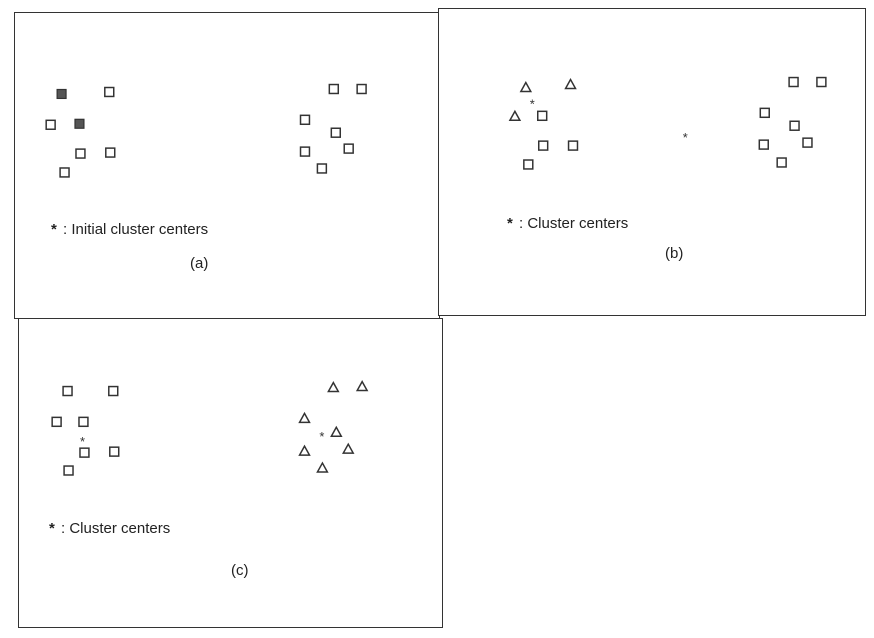  I want to click on panel-c-caption: (c), so click(240, 570).